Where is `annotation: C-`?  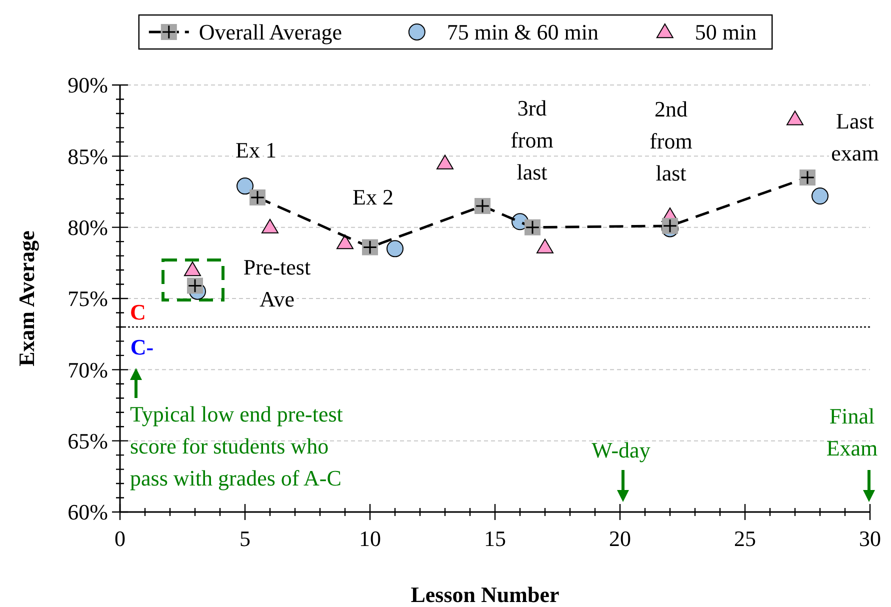
annotation: C- is located at coordinates (142, 347).